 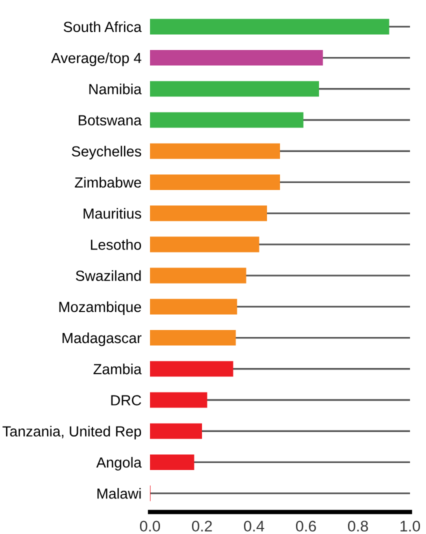 What do you see at coordinates (115, 89) in the screenshot?
I see `y-tick-label: Namibia` at bounding box center [115, 89].